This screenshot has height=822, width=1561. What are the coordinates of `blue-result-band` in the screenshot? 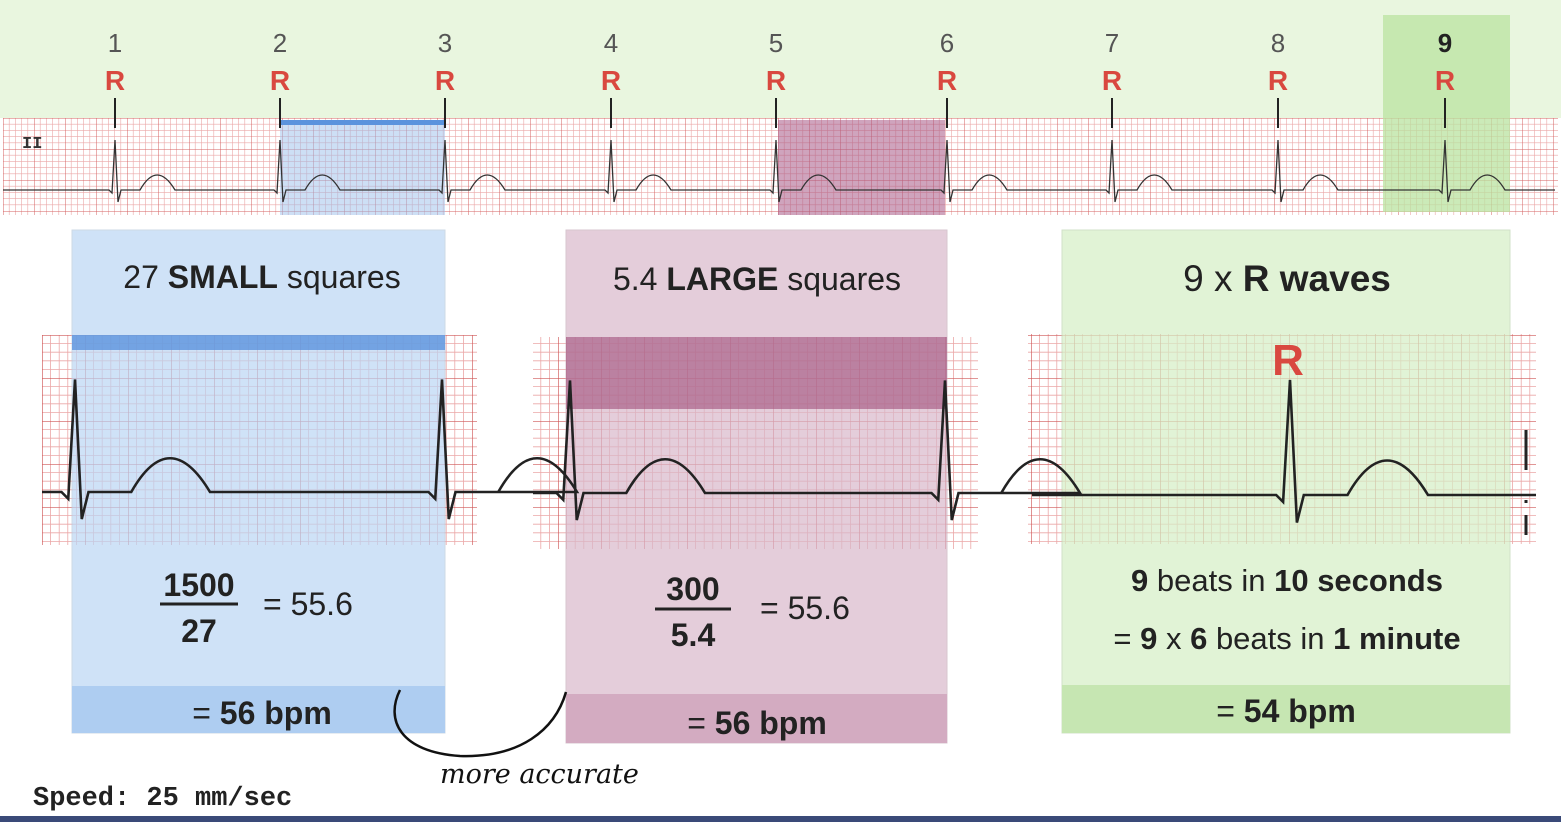 It's located at (258, 709).